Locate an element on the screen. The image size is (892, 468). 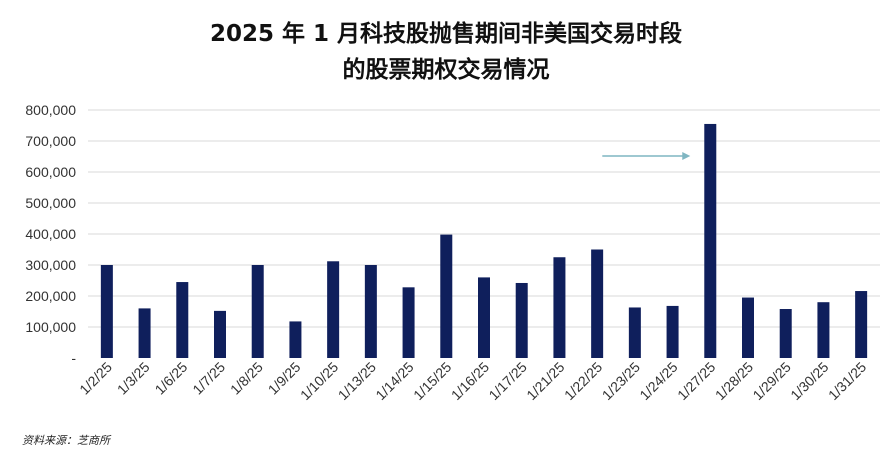
x-tick-label: 1/16/25 is located at coordinates (470, 381).